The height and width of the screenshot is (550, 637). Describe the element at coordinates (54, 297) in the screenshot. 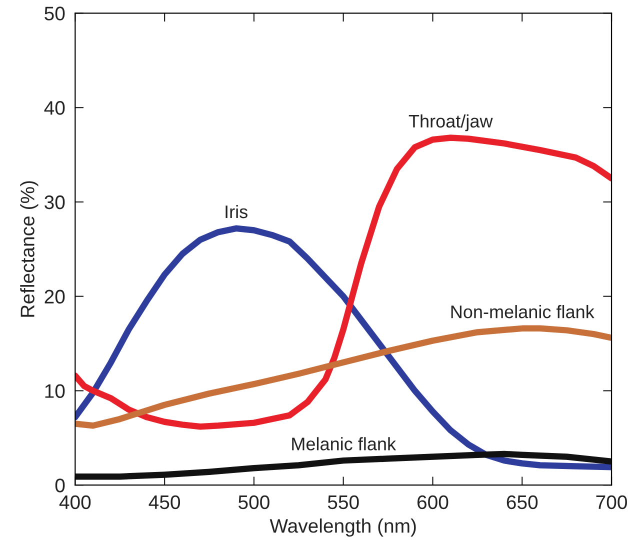

I see `y-tick-label: 20` at that location.